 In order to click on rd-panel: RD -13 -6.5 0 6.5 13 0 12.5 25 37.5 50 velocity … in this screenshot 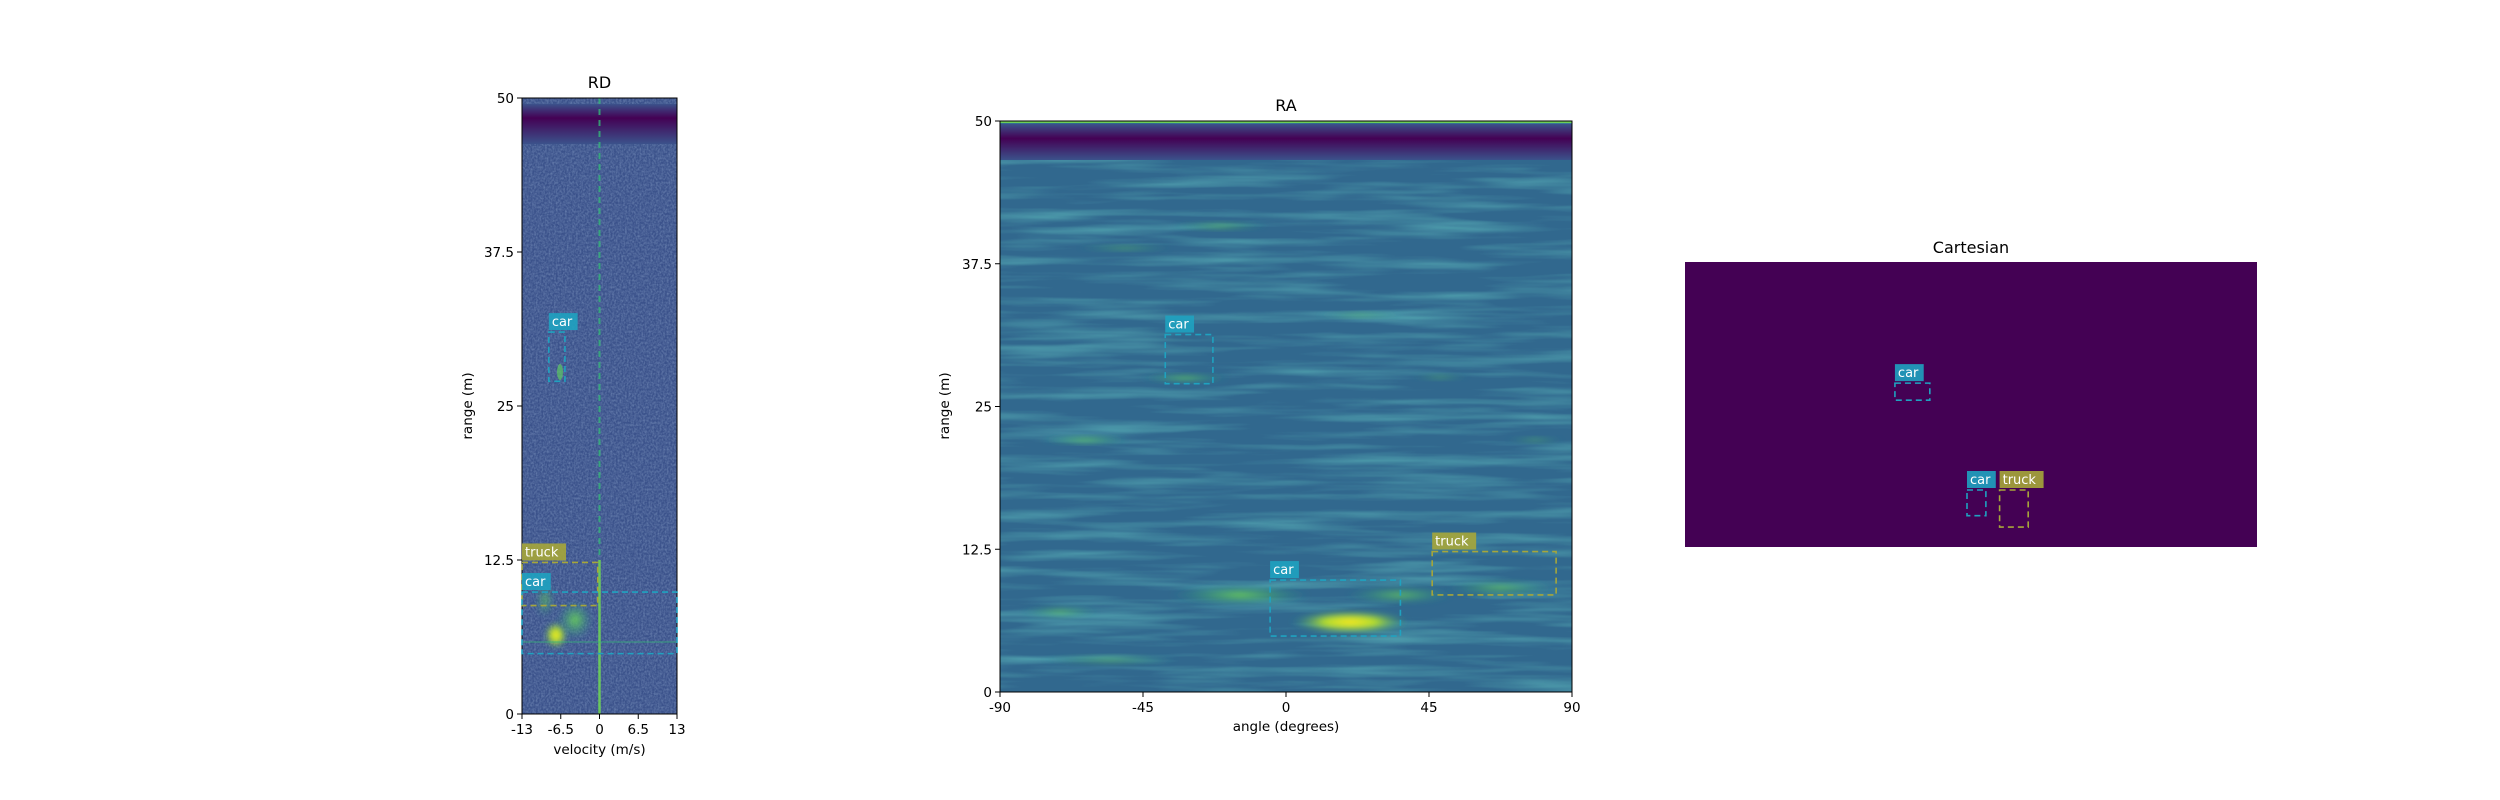, I will do `click(573, 415)`.